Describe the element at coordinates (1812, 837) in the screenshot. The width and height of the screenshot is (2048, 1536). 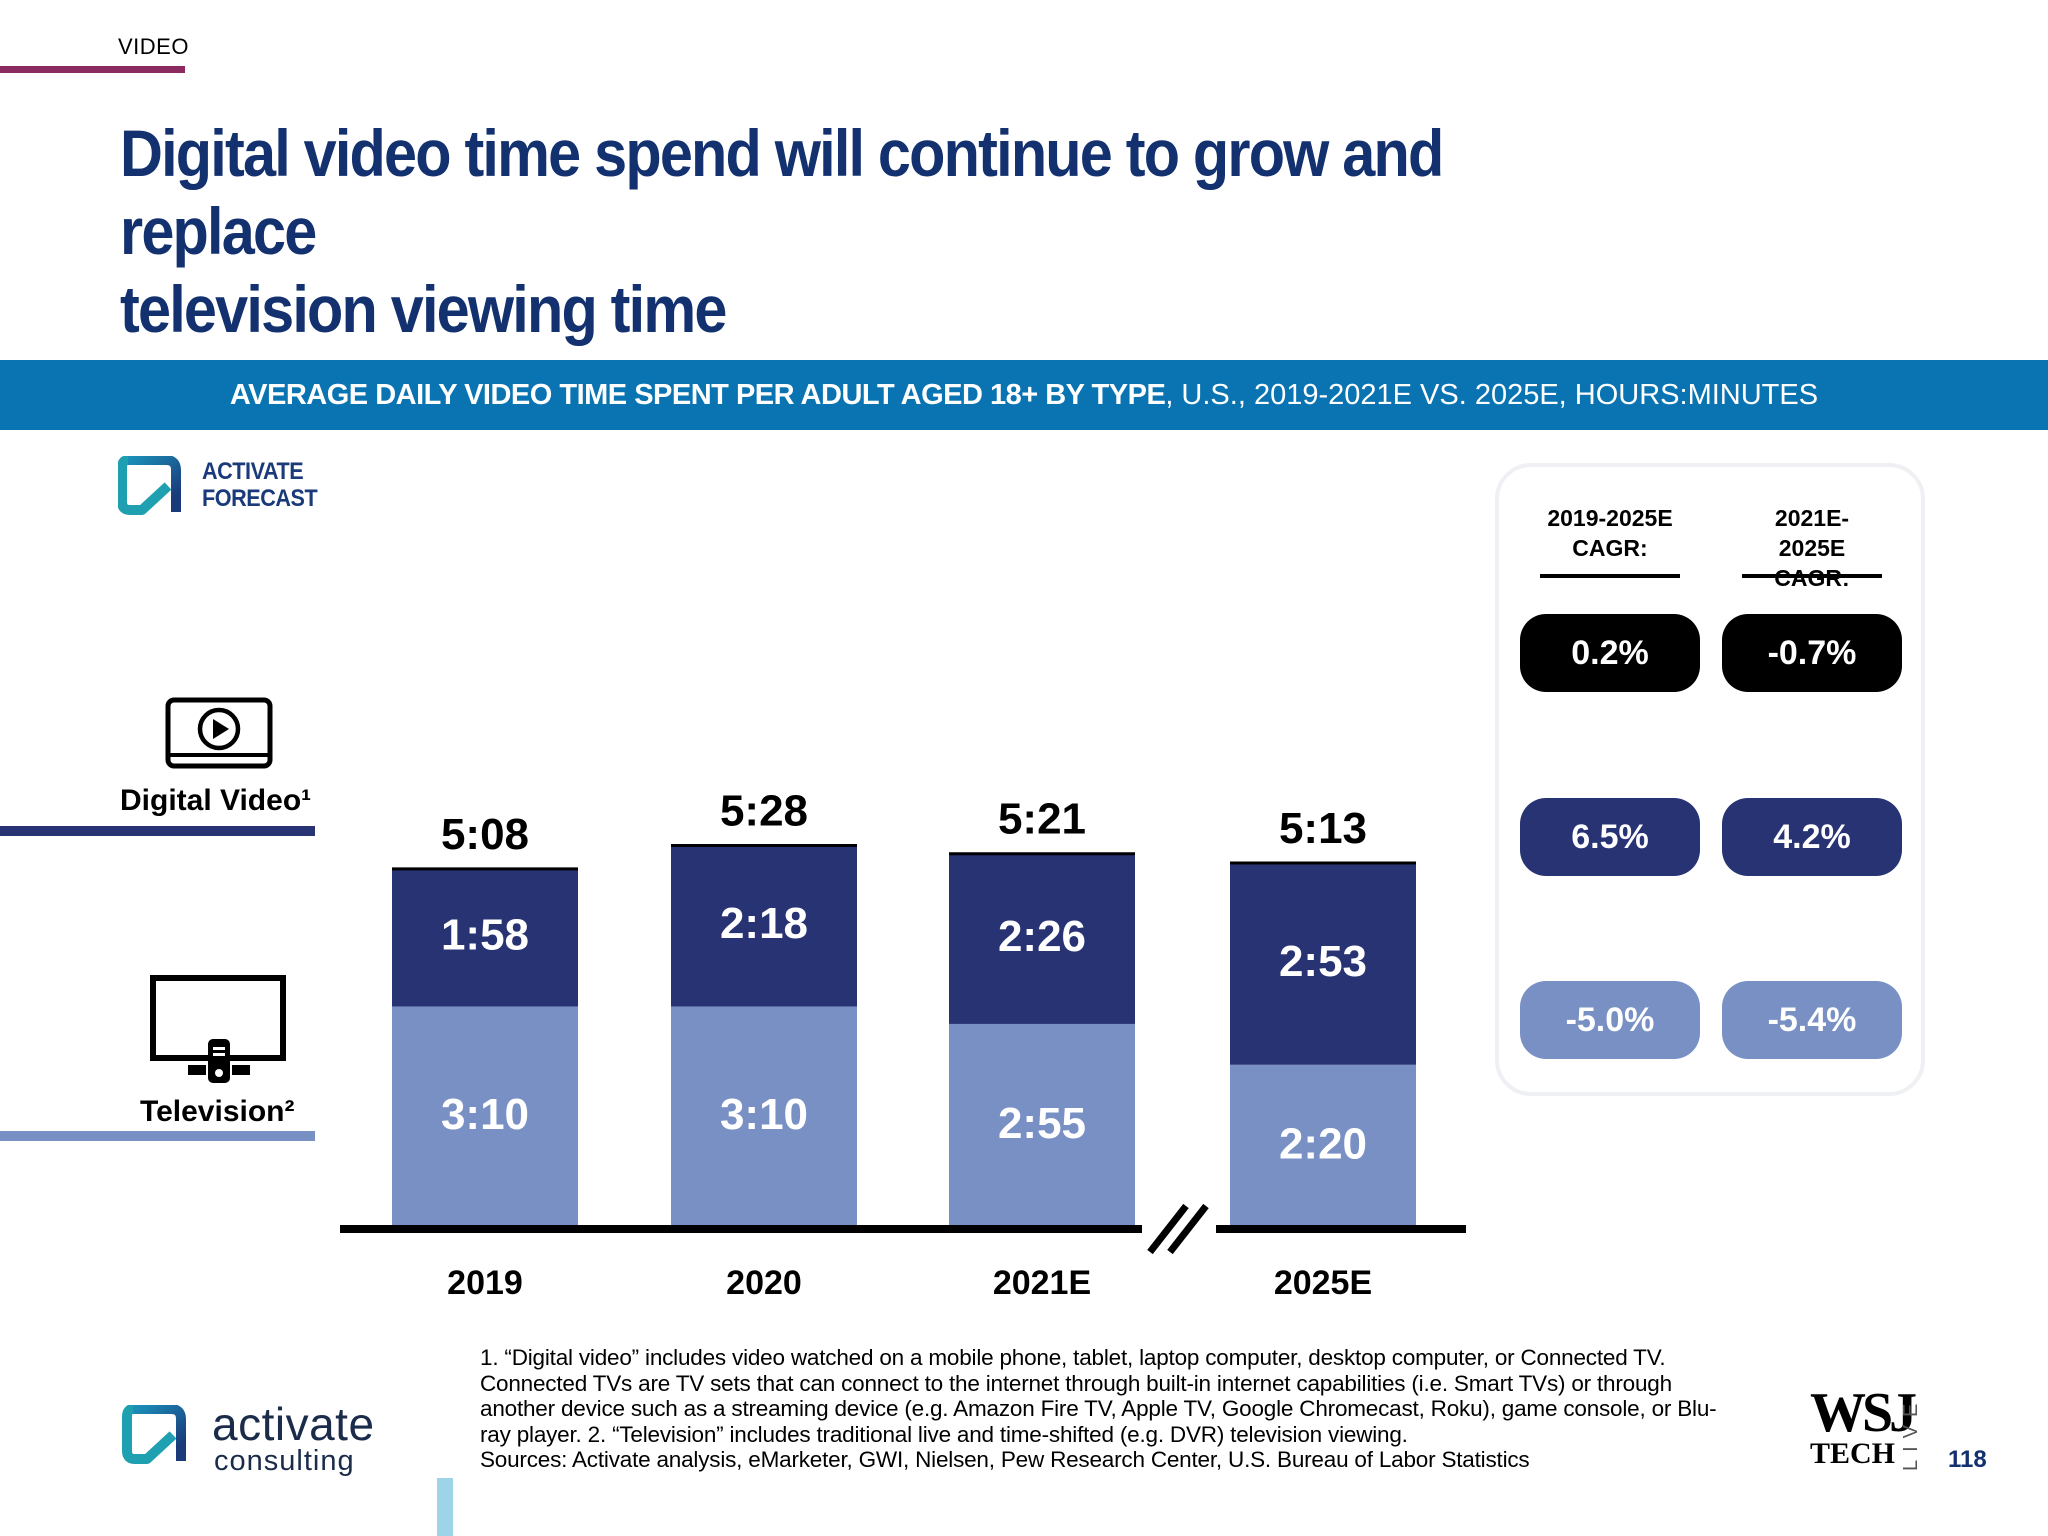
I see `cagr-digital-2021-2025: 4.2%` at that location.